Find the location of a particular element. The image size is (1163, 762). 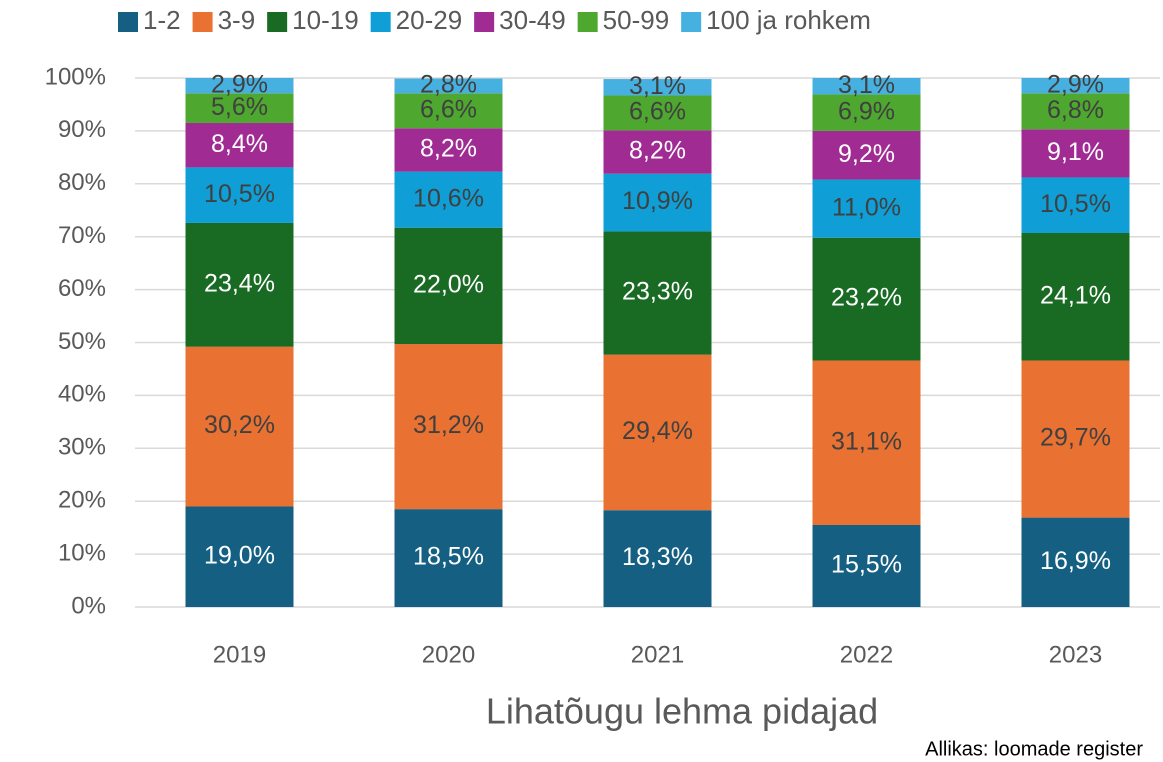

data-label: 8,4% is located at coordinates (239, 144).